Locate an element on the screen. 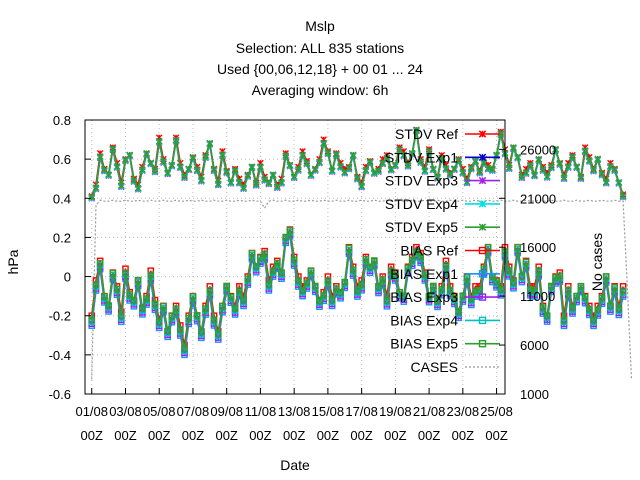 The height and width of the screenshot is (480, 640). x-tick-label: 09/08 is located at coordinates (226, 411).